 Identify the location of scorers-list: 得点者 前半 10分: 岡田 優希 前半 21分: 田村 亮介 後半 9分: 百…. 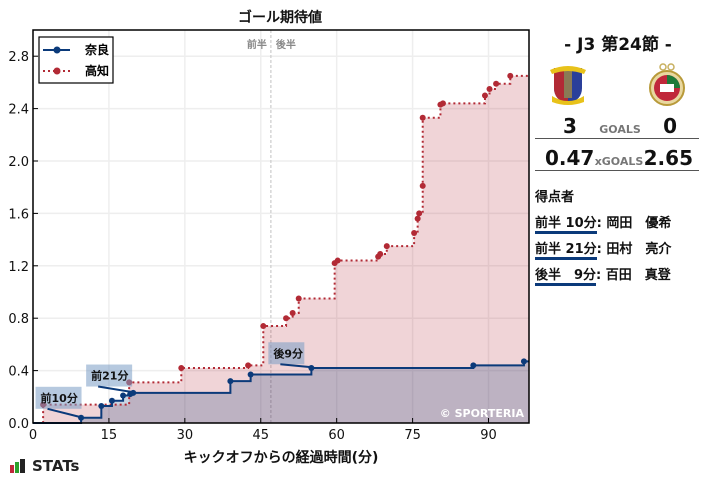
(603, 236).